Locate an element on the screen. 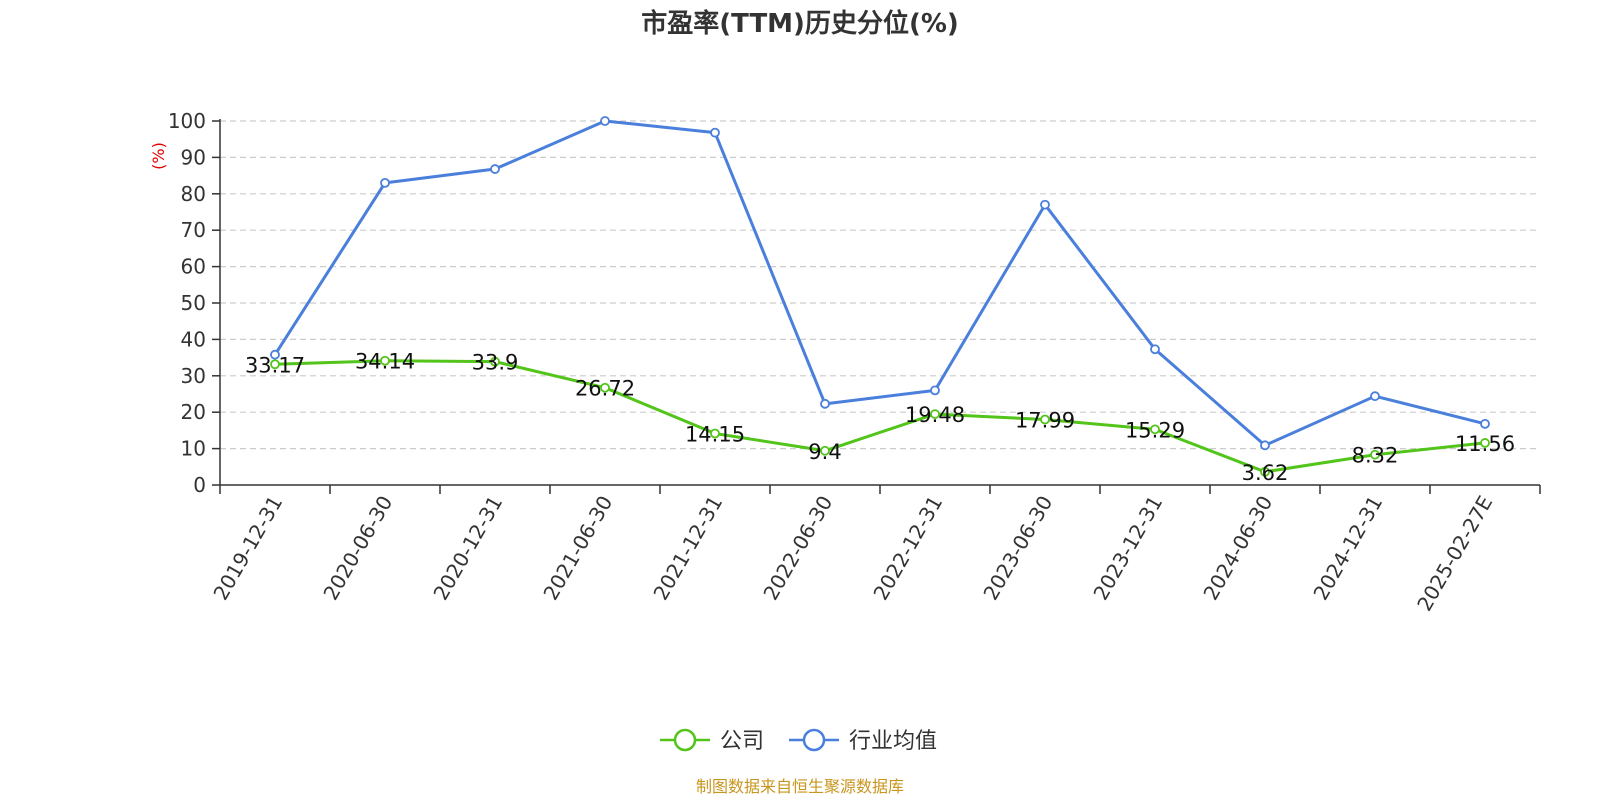 The height and width of the screenshot is (800, 1600). y-tick-label-70: 70 is located at coordinates (193, 230).